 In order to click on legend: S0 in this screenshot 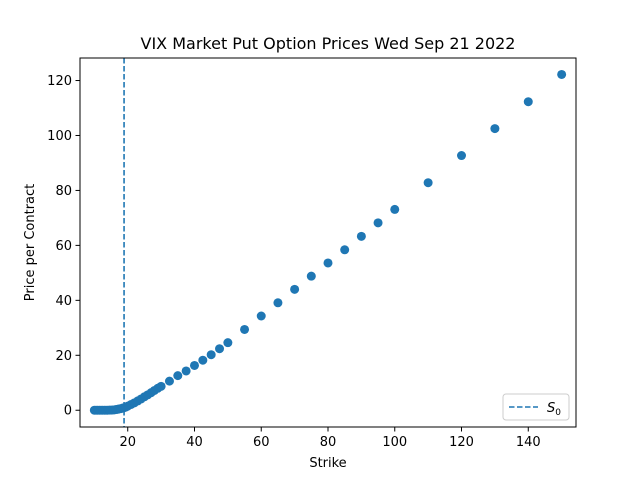, I will do `click(536, 407)`.